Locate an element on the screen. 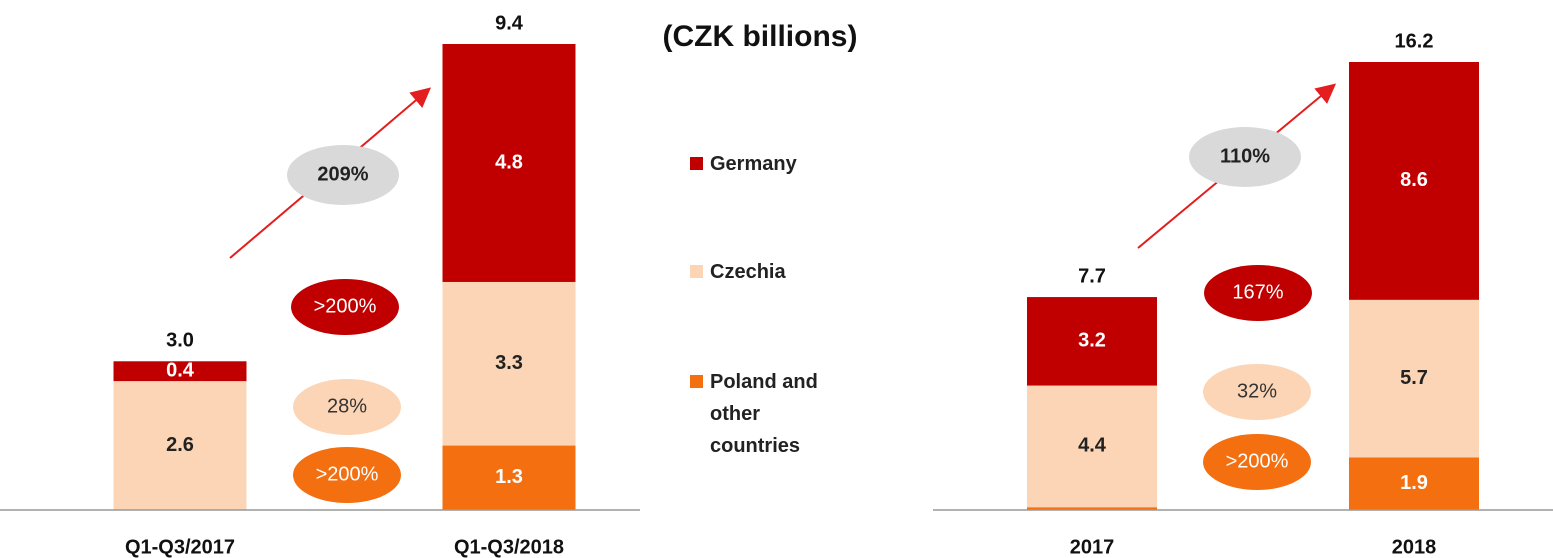 This screenshot has height=558, width=1553. data-label: 4.8 is located at coordinates (509, 162).